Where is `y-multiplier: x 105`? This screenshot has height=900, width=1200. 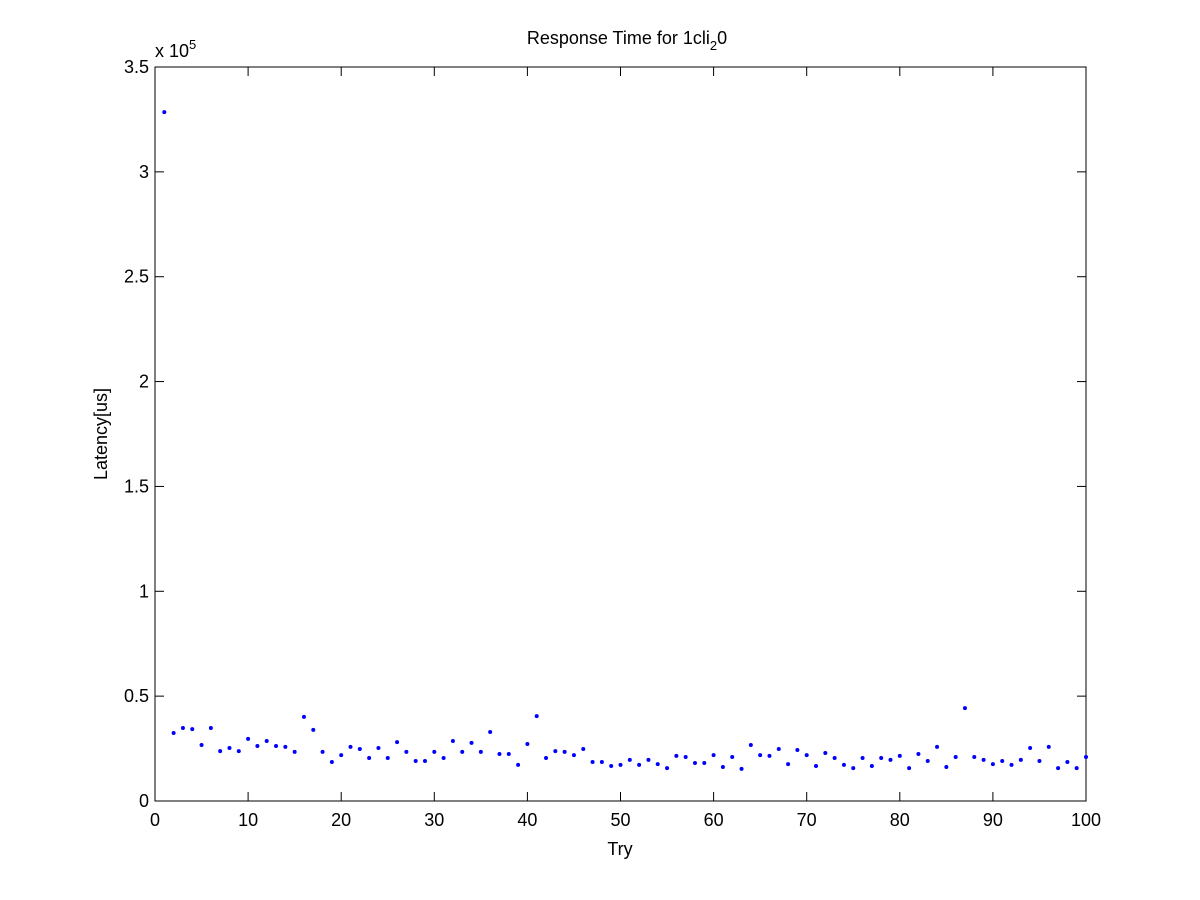 y-multiplier: x 105 is located at coordinates (175, 49).